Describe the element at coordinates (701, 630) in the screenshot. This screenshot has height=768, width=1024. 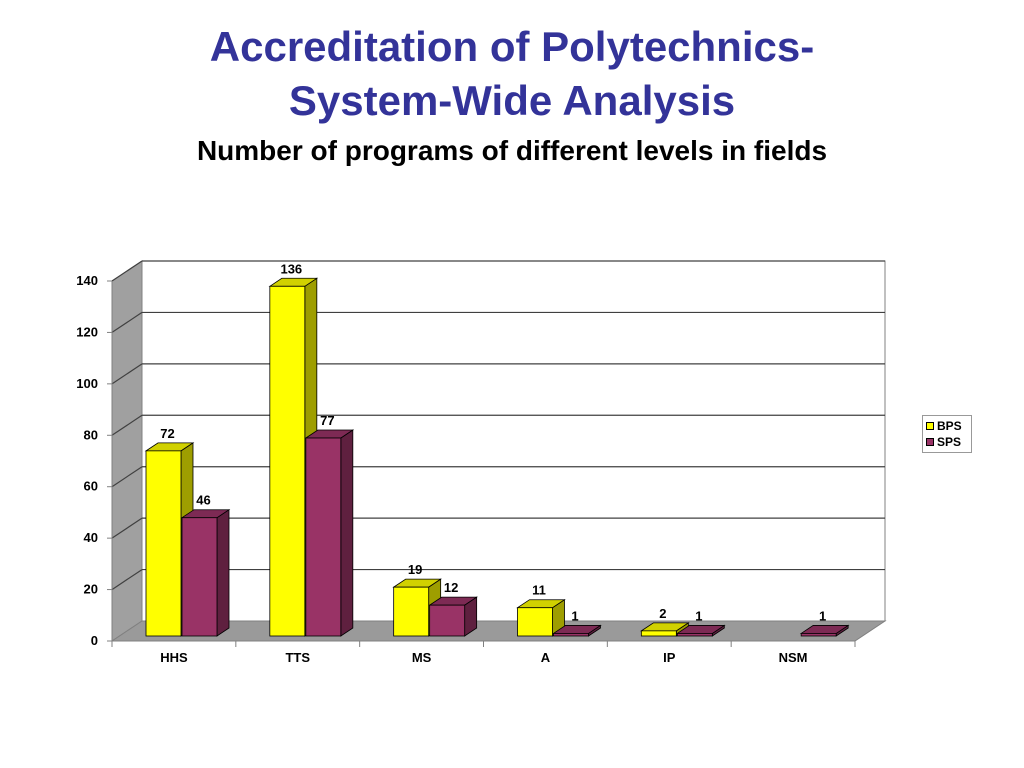
I see `bar-sps-ip` at that location.